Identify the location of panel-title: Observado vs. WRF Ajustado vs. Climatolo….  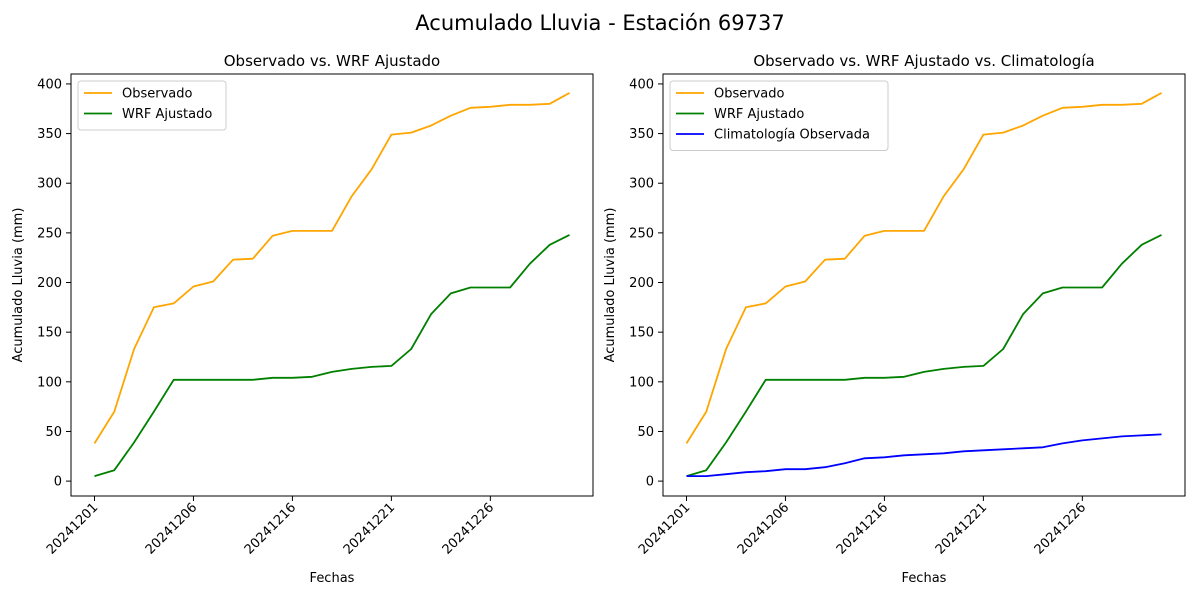
(923, 61).